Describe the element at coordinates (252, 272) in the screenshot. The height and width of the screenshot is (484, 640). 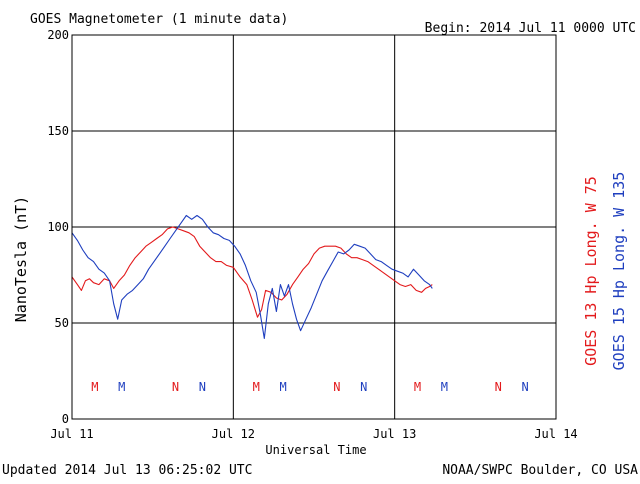
I see `series-line-goes13` at that location.